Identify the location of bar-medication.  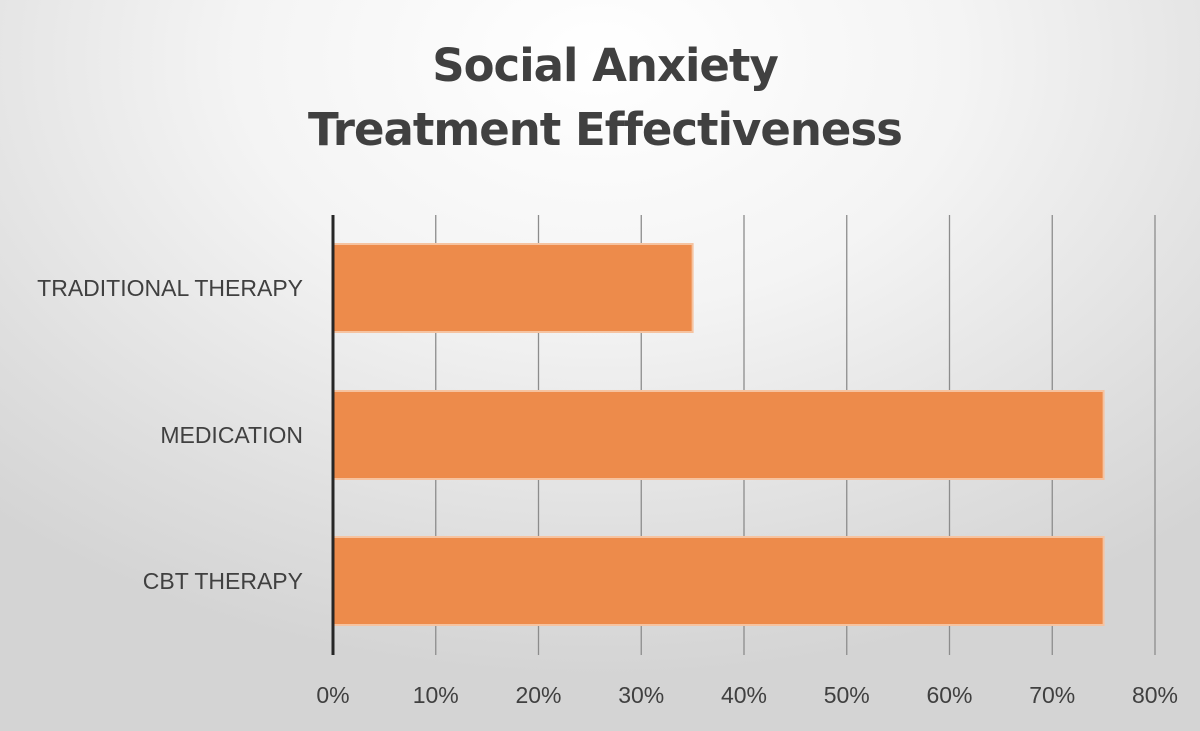
(718, 435).